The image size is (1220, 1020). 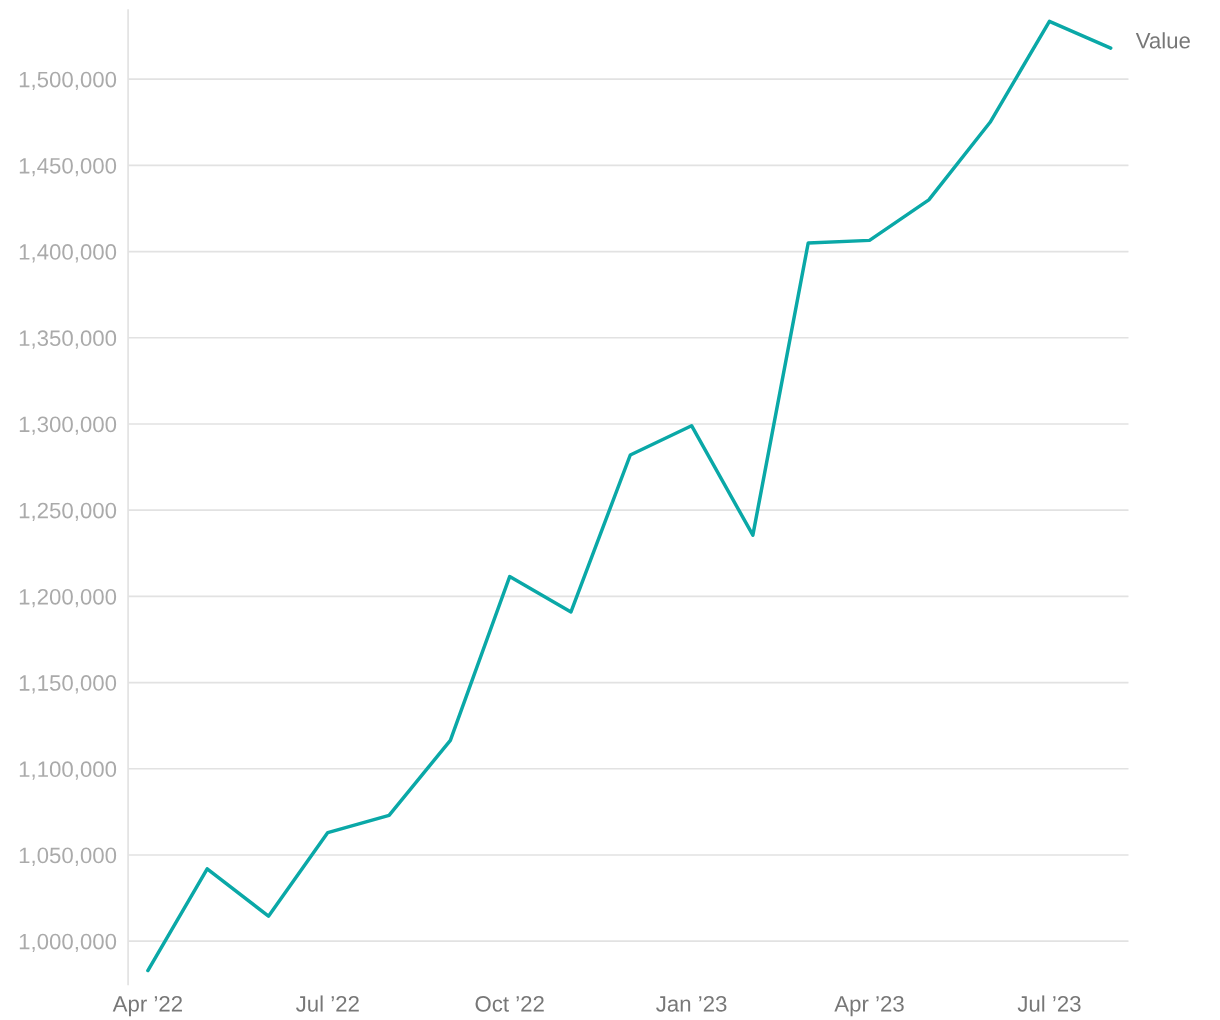 I want to click on y-tick-label: 1,100,000, so click(x=68, y=770).